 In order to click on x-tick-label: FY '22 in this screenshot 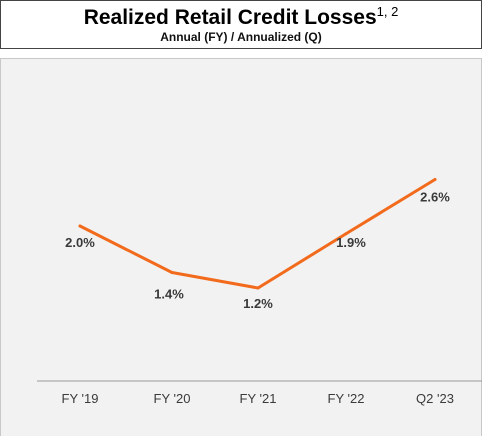, I will do `click(346, 398)`.